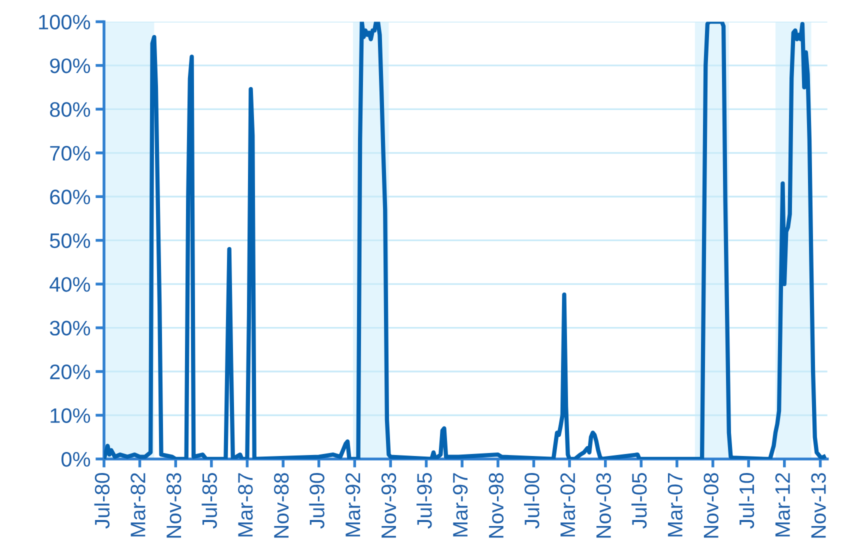 This screenshot has height=557, width=849. I want to click on x-tick-label: Mar-12, so click(782, 504).